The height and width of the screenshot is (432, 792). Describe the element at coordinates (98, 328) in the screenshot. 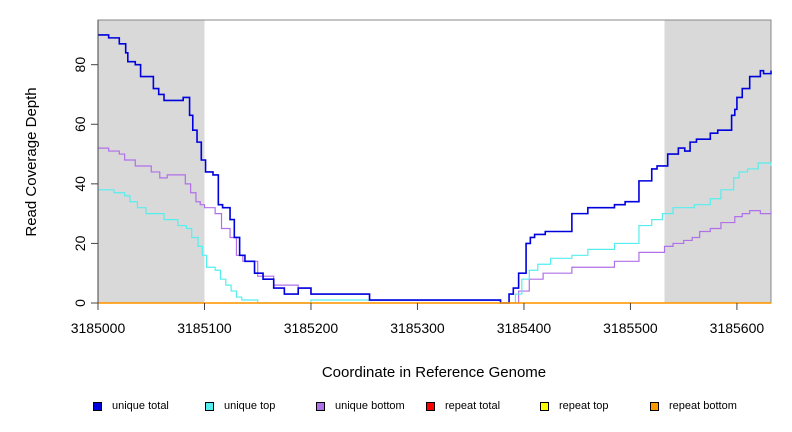

I see `x-tick-label: 3185000` at that location.